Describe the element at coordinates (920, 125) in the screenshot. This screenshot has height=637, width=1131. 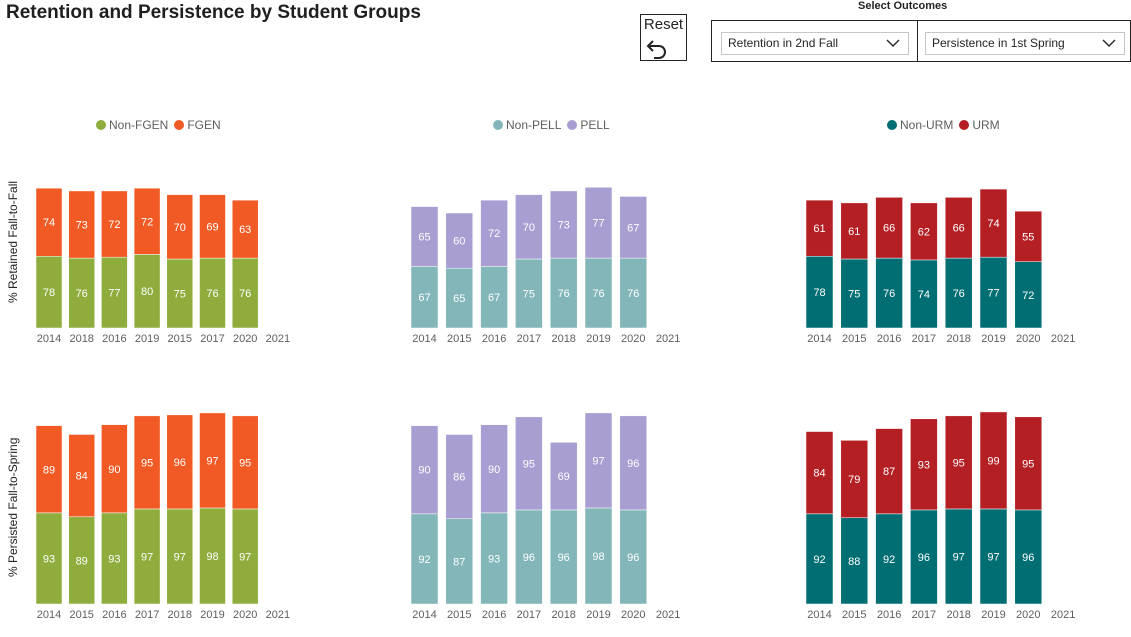
I see `legend-item: Non-URM` at that location.